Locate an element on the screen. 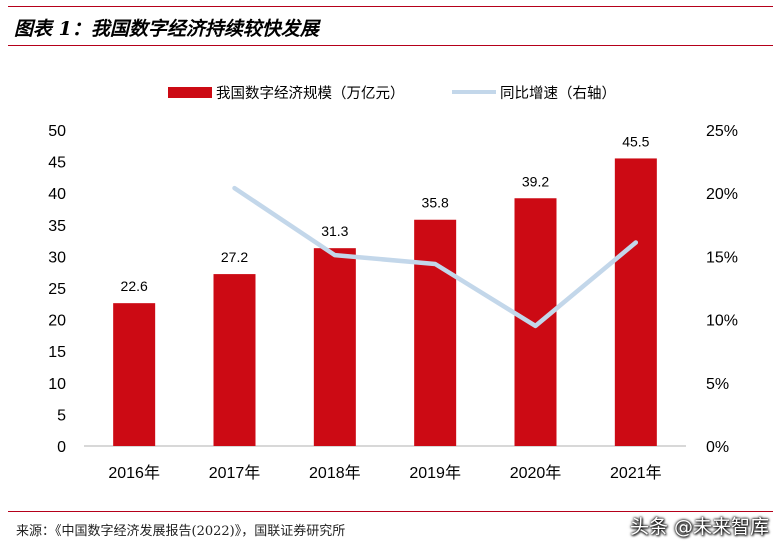  y-left-tick-label: 5 is located at coordinates (61, 415).